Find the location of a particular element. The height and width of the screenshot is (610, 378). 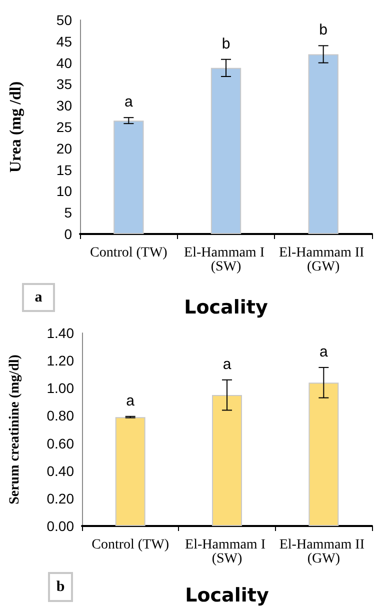

y-tick-label: 10 is located at coordinates (64, 191).